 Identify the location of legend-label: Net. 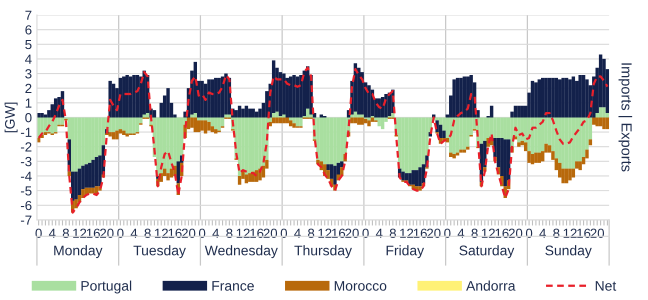
(606, 286).